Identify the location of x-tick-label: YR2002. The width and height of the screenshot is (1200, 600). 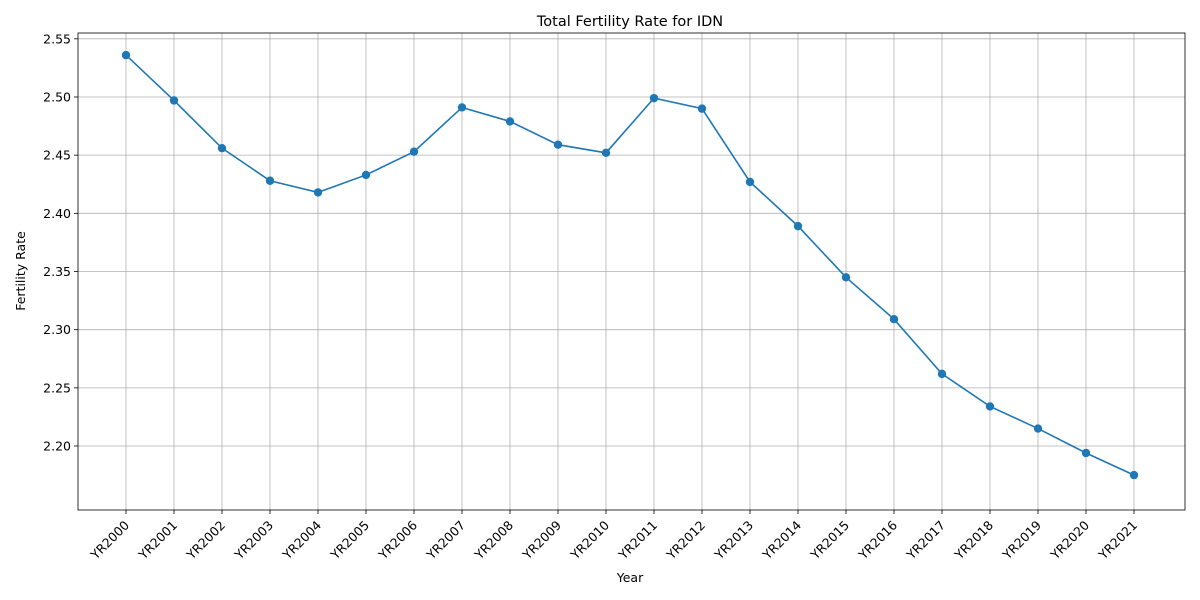
(205, 540).